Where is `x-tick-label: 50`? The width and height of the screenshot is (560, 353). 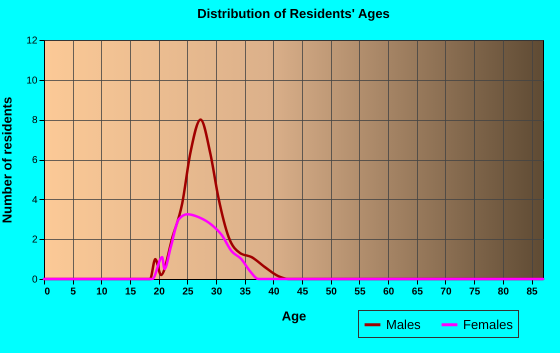
x-tick-label: 50 is located at coordinates (332, 292).